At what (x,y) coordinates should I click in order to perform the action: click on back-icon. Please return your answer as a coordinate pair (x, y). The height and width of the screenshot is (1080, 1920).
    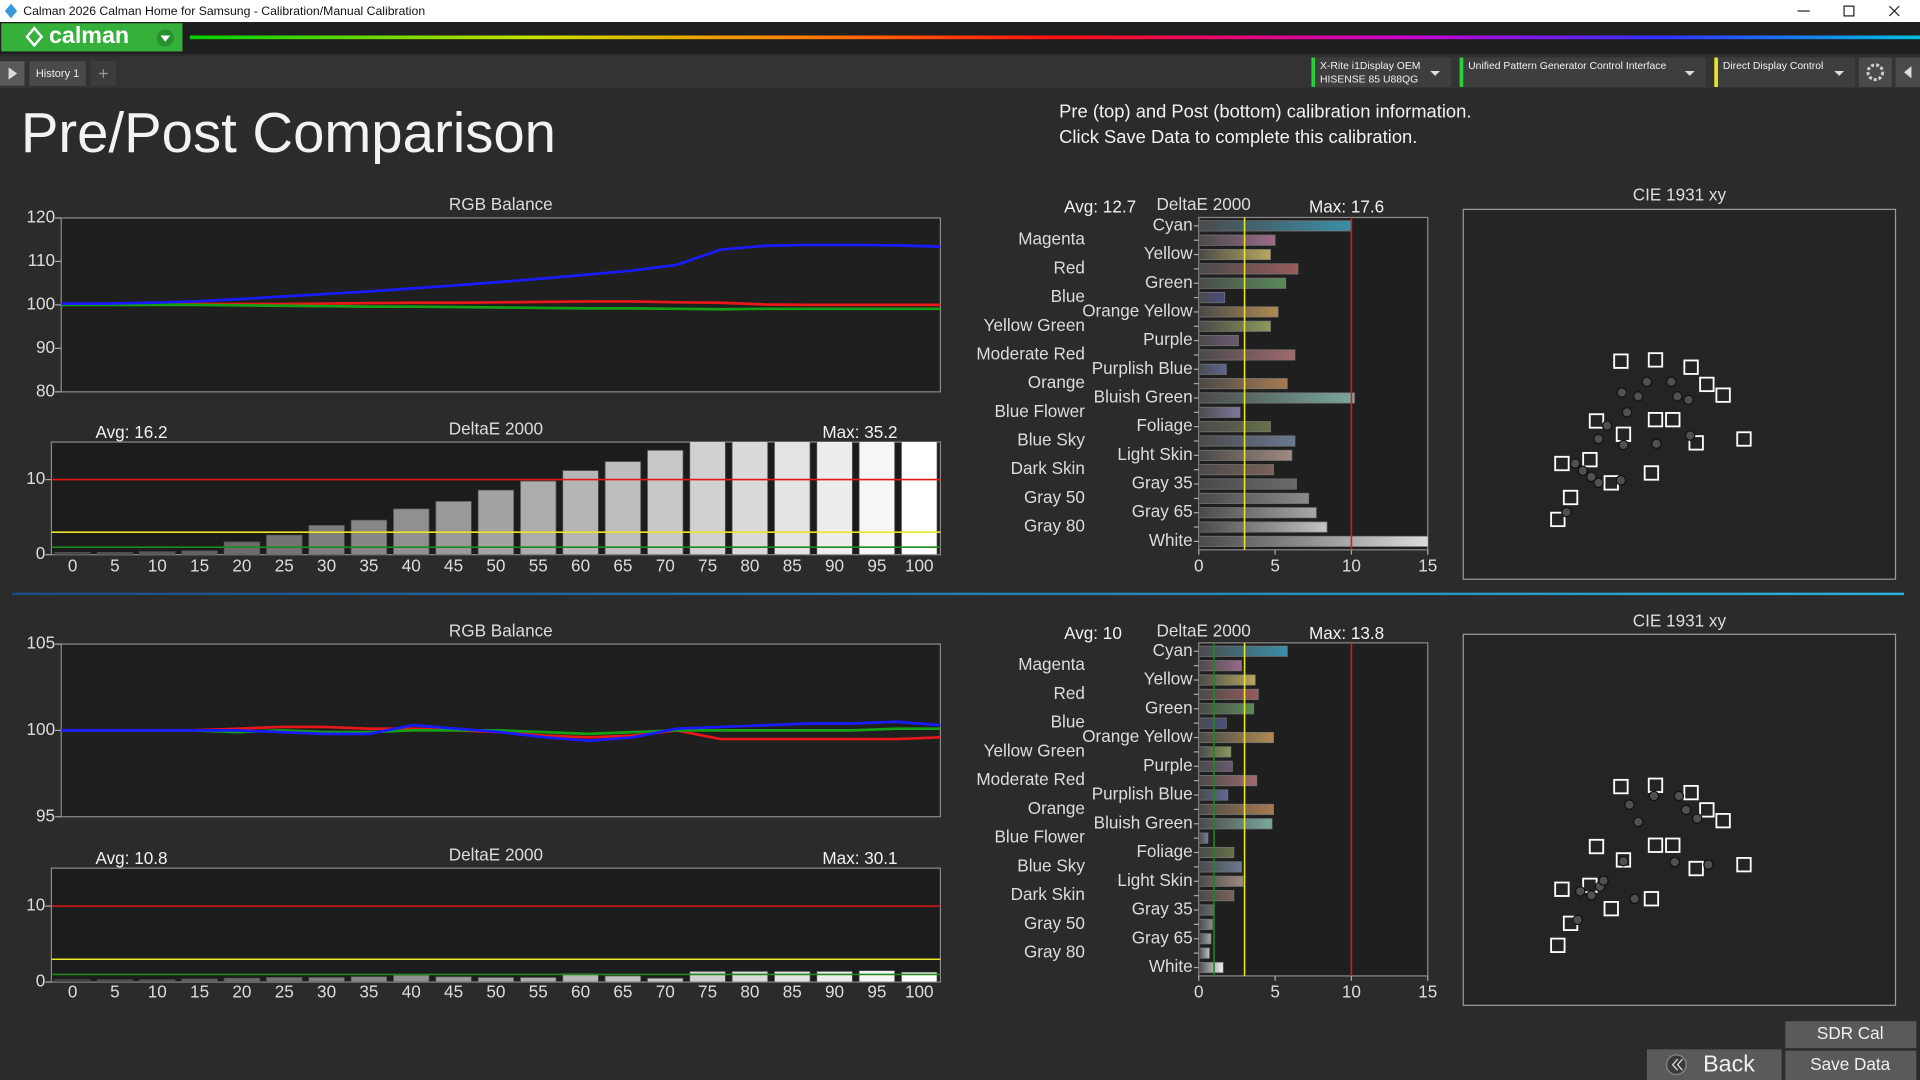
    Looking at the image, I should click on (1676, 1065).